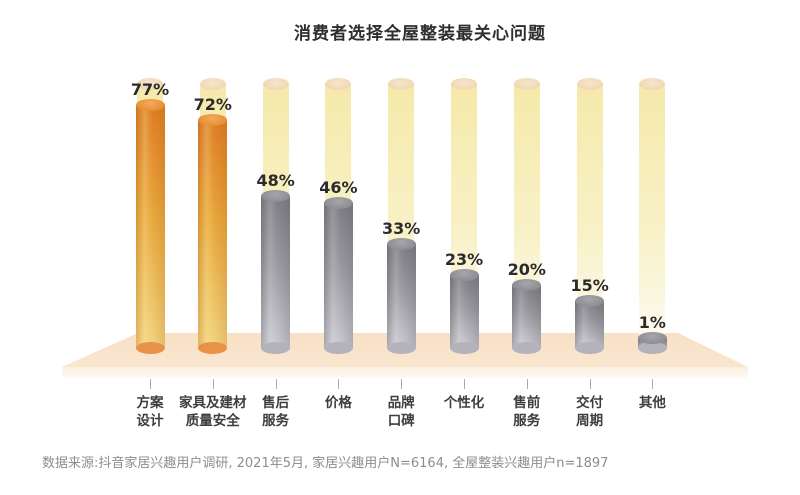  What do you see at coordinates (275, 181) in the screenshot?
I see `bar-value-label: 48%` at bounding box center [275, 181].